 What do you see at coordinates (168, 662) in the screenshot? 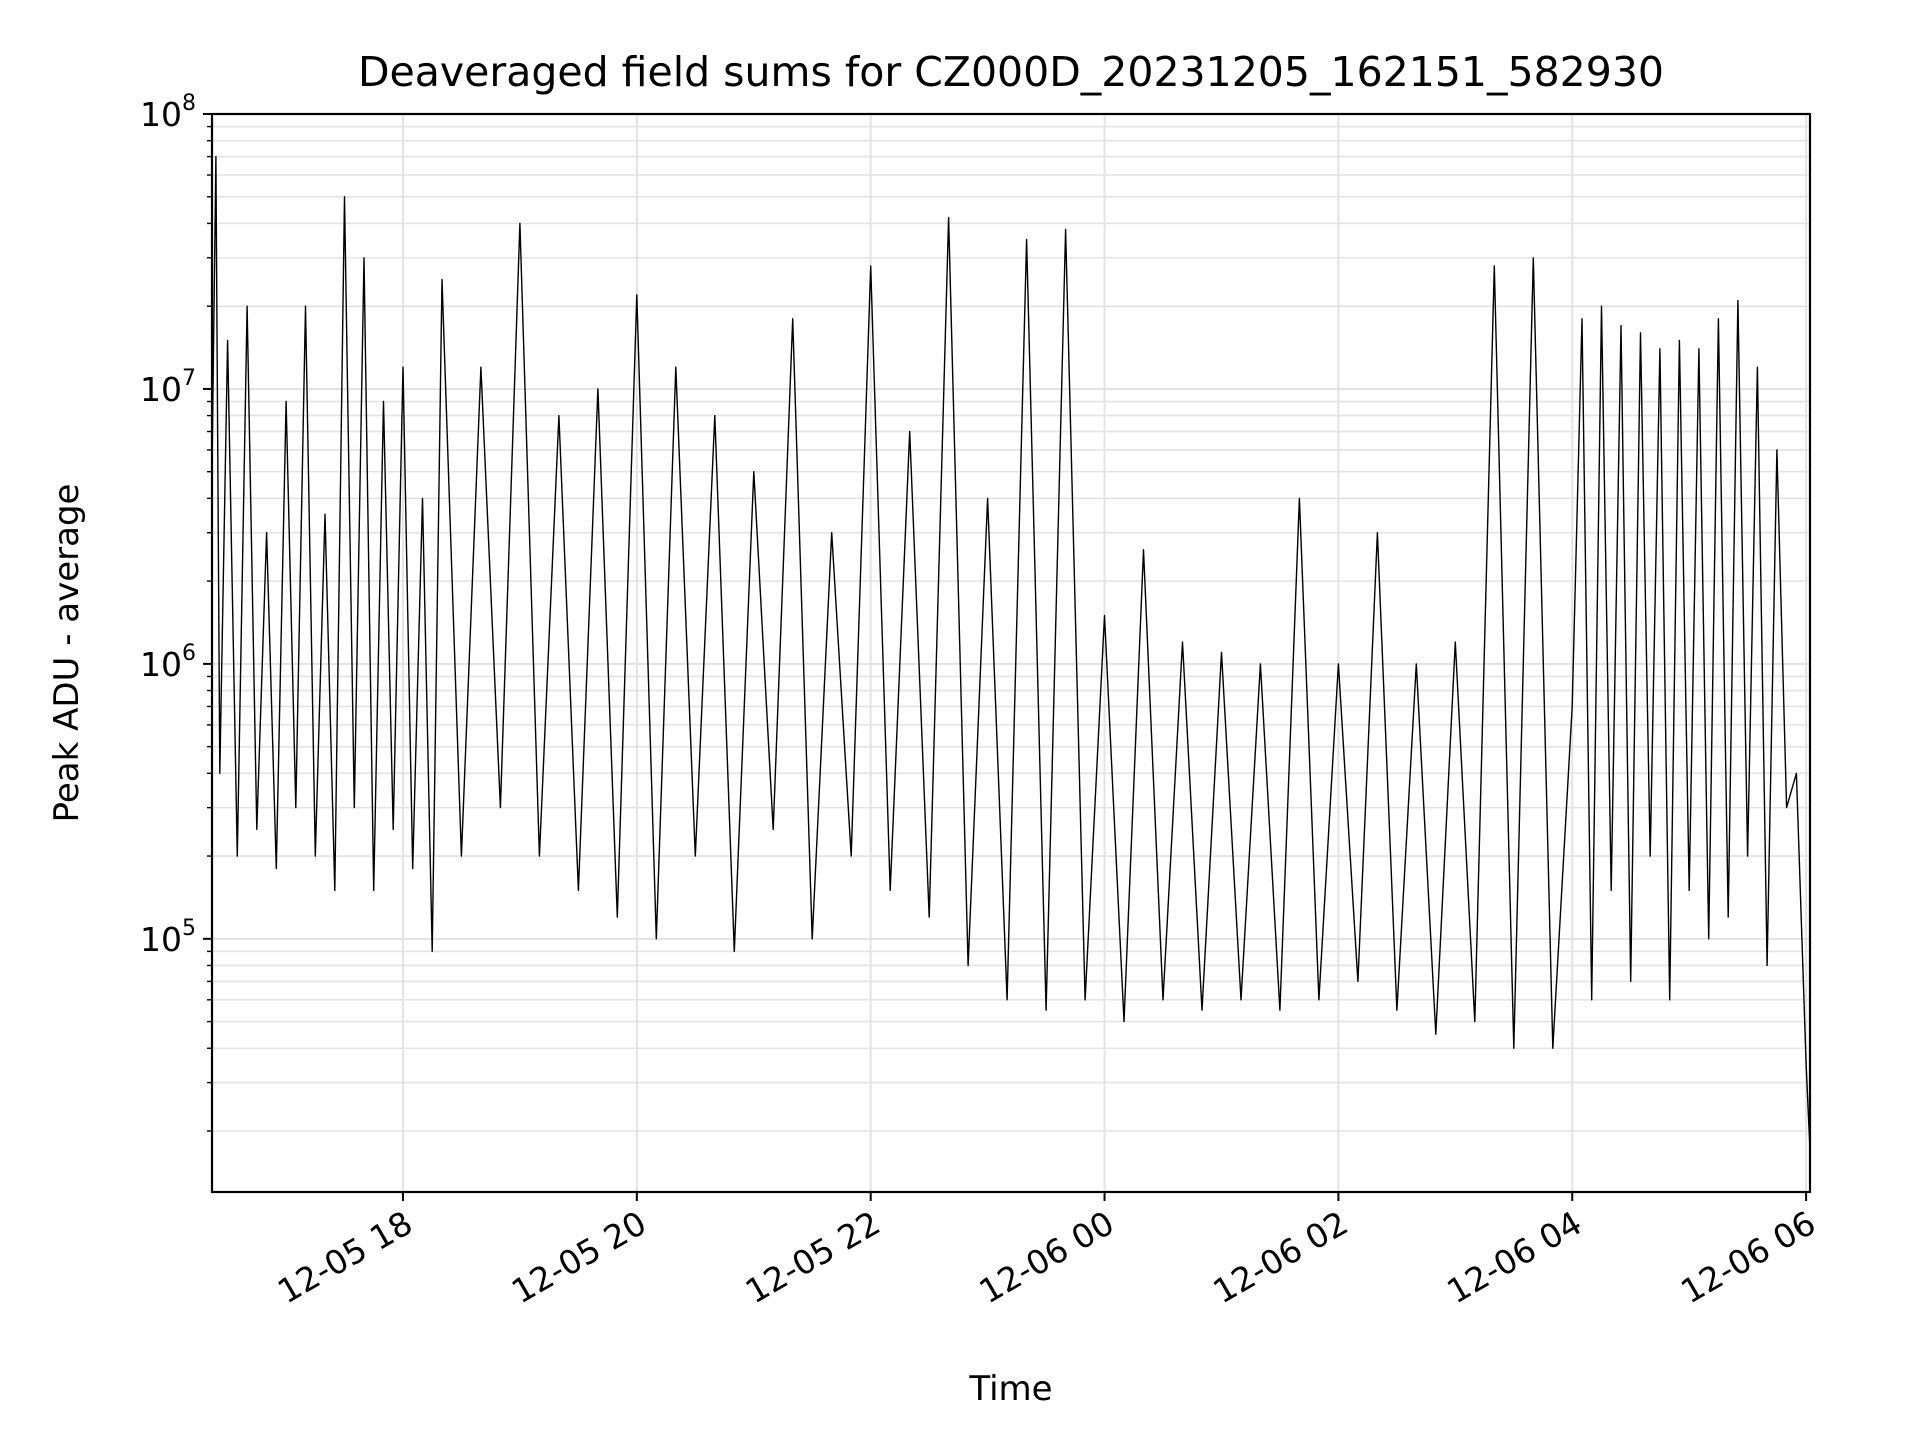
I see `y-tick-label: 10⁶` at bounding box center [168, 662].